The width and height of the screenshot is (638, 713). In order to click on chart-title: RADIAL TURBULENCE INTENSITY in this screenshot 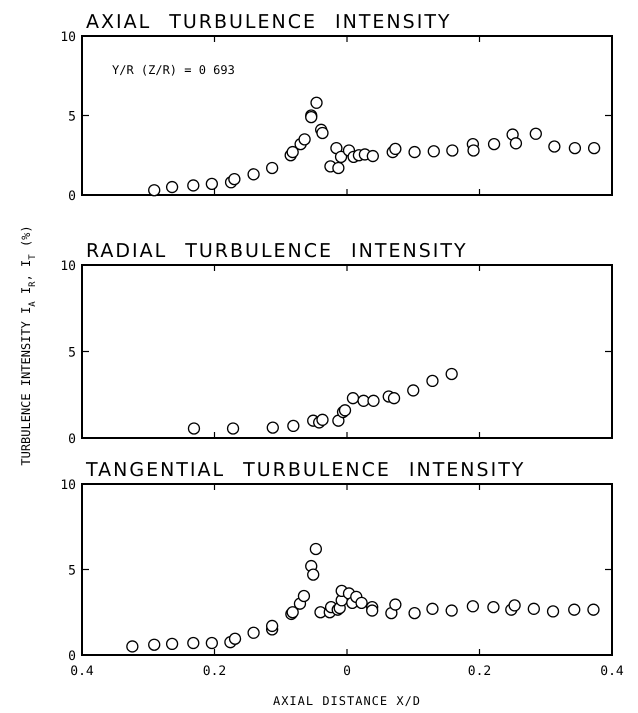, I will do `click(277, 251)`.